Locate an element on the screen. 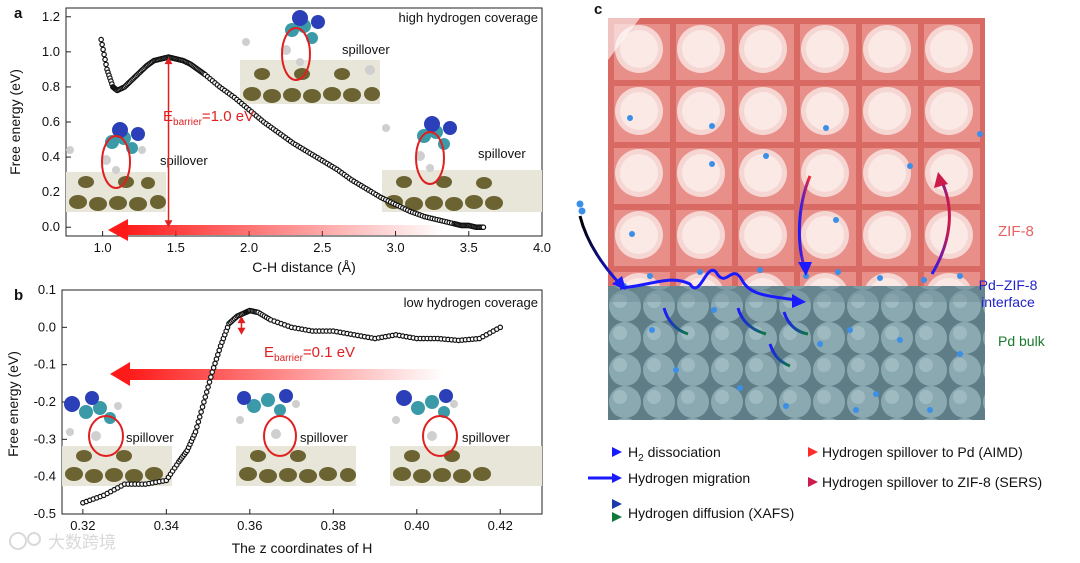  legend-item-diffusion: Hydrogen diffusion (XAFS) is located at coordinates (691, 510).